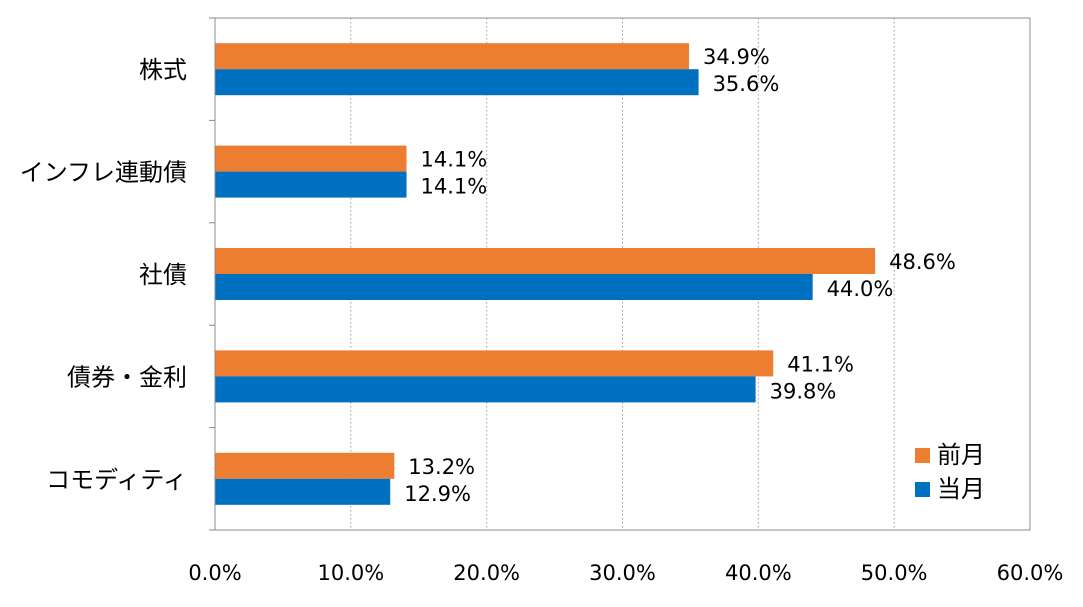 The width and height of the screenshot is (1083, 607). What do you see at coordinates (214, 573) in the screenshot?
I see `x-tick-label: 0.0%` at bounding box center [214, 573].